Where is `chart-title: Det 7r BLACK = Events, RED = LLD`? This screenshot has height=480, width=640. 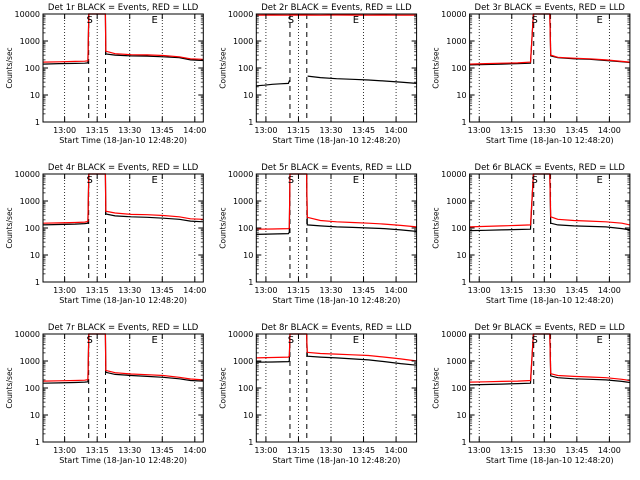 chart-title: Det 7r BLACK = Events, RED = LLD is located at coordinates (123, 328).